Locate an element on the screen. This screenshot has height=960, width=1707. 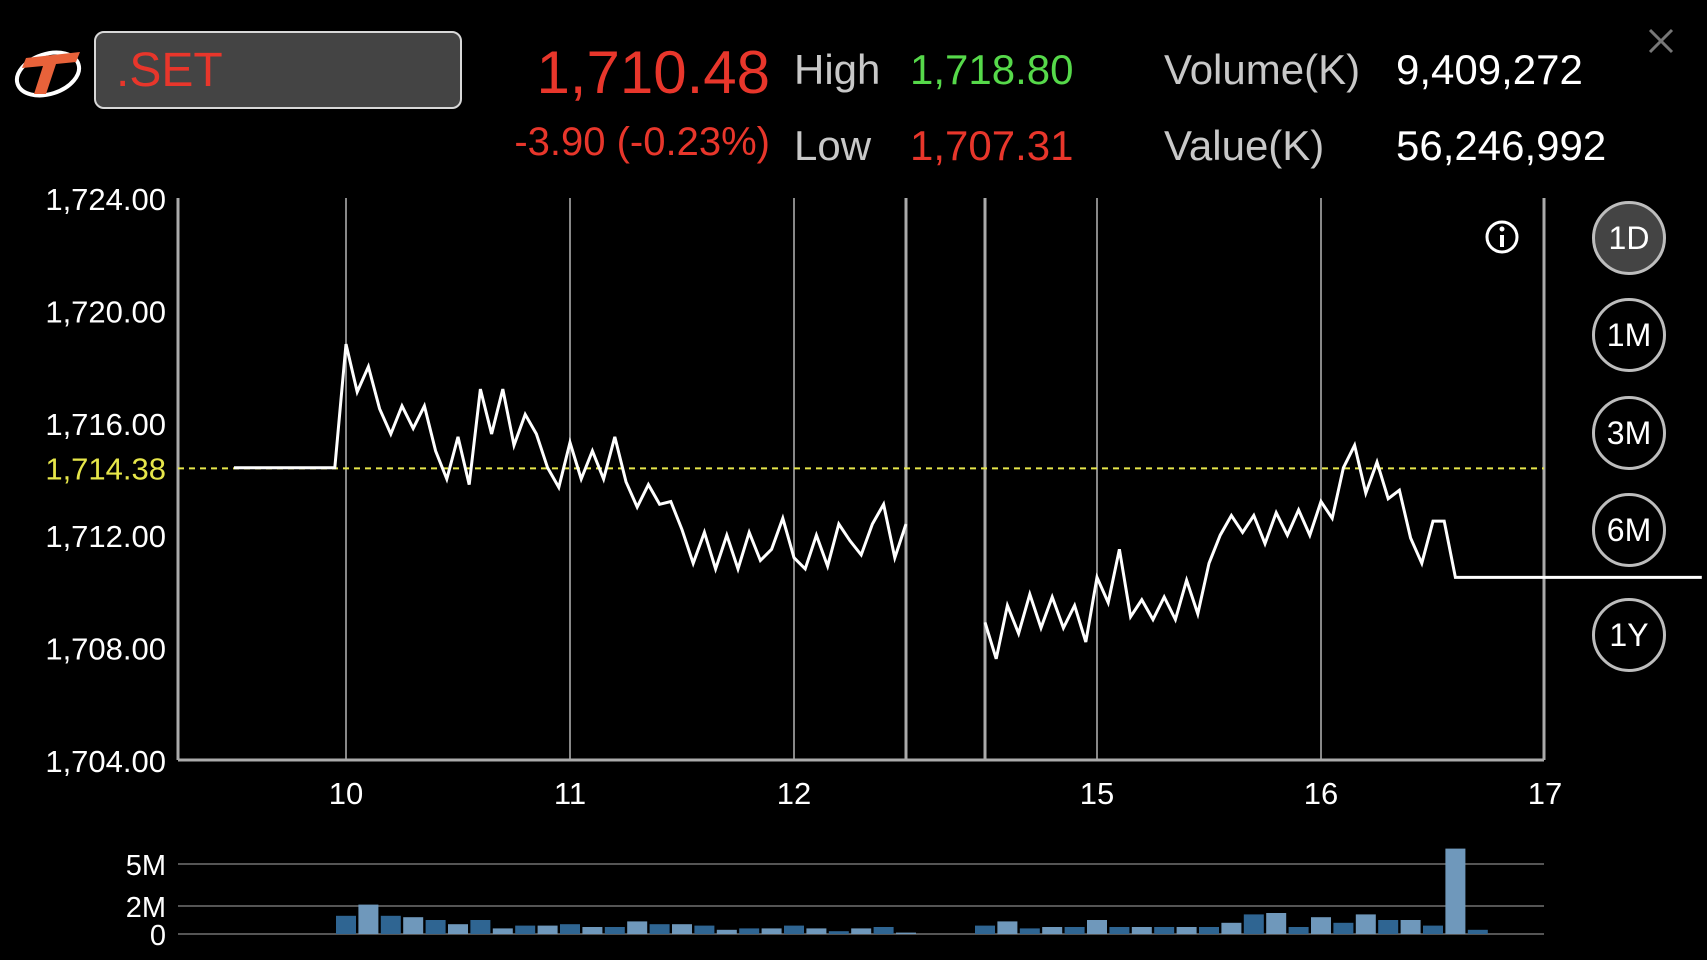
x-tick-label: 16 is located at coordinates (1321, 793).